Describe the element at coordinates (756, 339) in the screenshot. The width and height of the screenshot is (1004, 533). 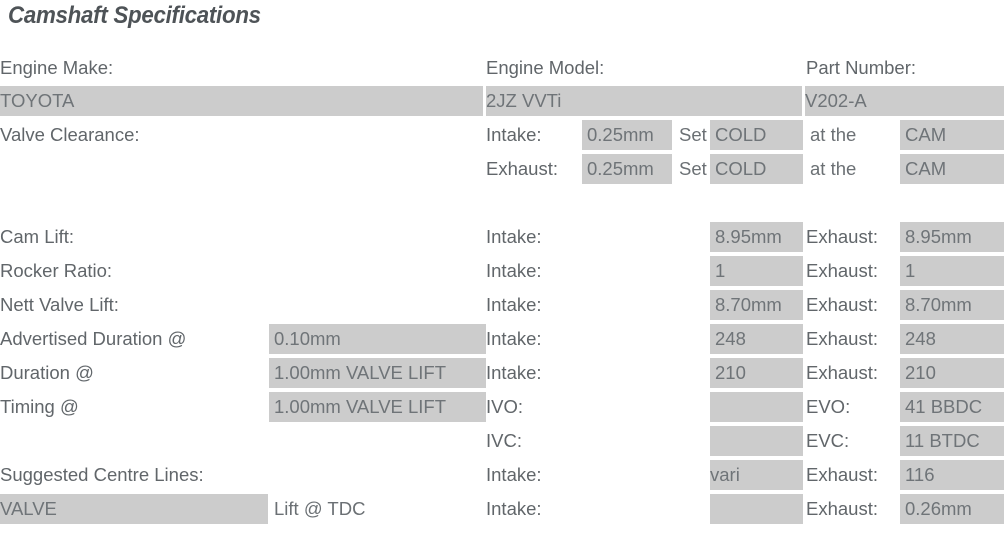
I see `spec-intake-value-advertised-duration: 248` at that location.